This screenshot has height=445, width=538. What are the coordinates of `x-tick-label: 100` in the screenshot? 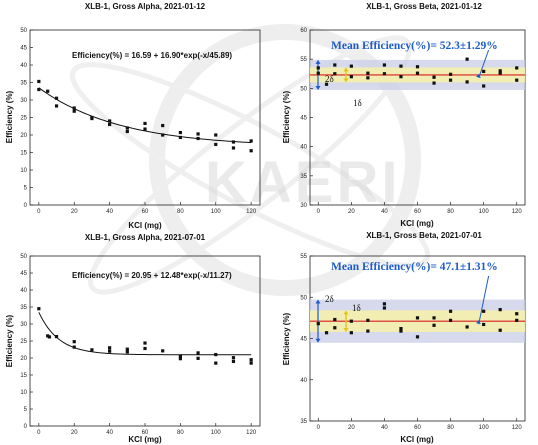 It's located at (216, 212).